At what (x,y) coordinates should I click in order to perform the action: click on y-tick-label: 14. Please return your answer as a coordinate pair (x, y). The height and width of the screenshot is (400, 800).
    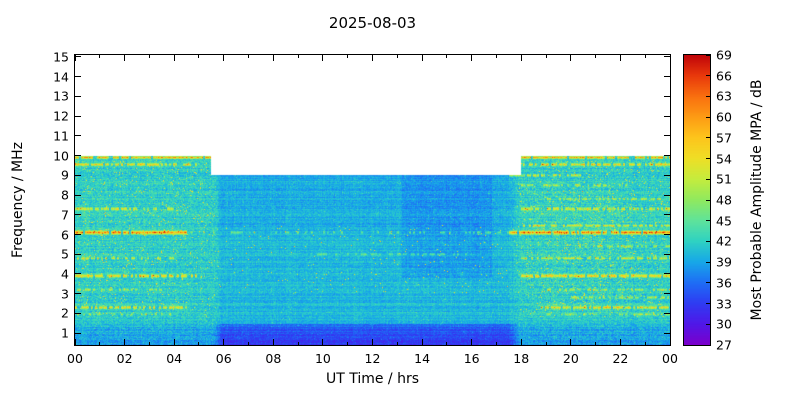
    Looking at the image, I should click on (61, 77).